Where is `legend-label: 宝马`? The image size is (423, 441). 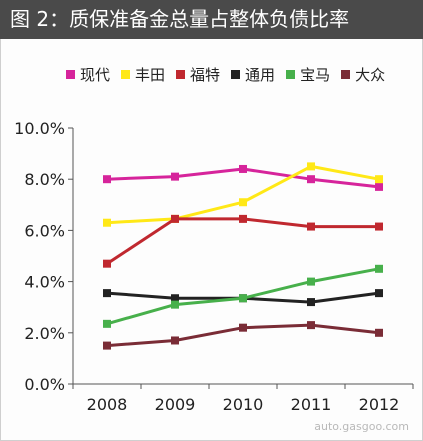 legend-label: 宝马 is located at coordinates (315, 74).